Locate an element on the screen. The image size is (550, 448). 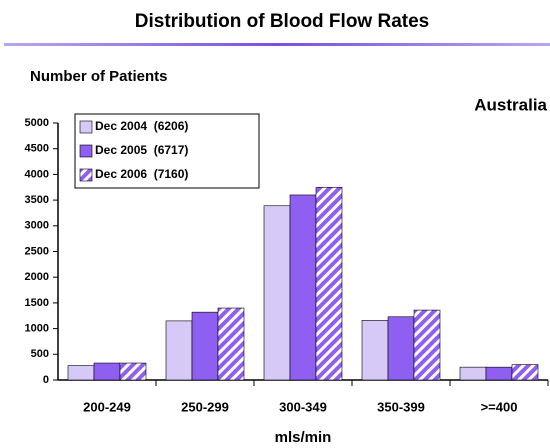
y-tick-label: 1500 is located at coordinates (37, 303).